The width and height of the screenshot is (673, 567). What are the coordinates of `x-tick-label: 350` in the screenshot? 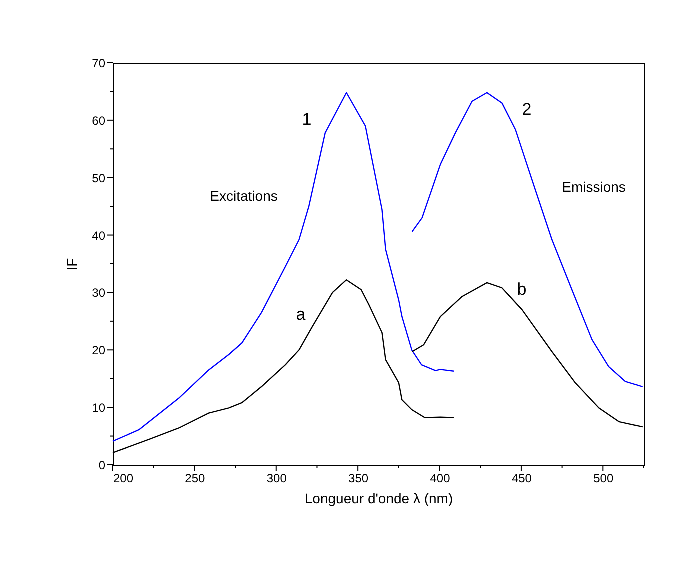 It's located at (358, 479).